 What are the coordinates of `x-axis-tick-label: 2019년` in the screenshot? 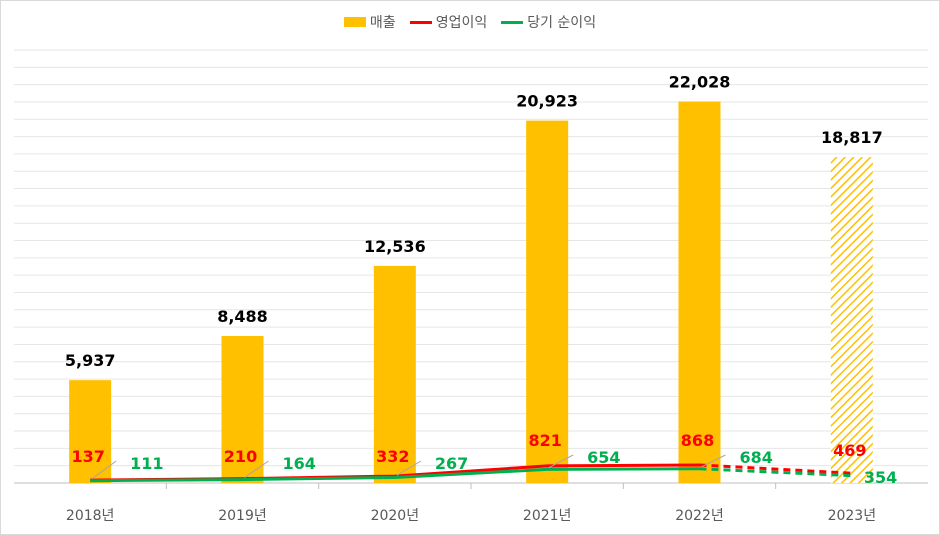 It's located at (242, 516).